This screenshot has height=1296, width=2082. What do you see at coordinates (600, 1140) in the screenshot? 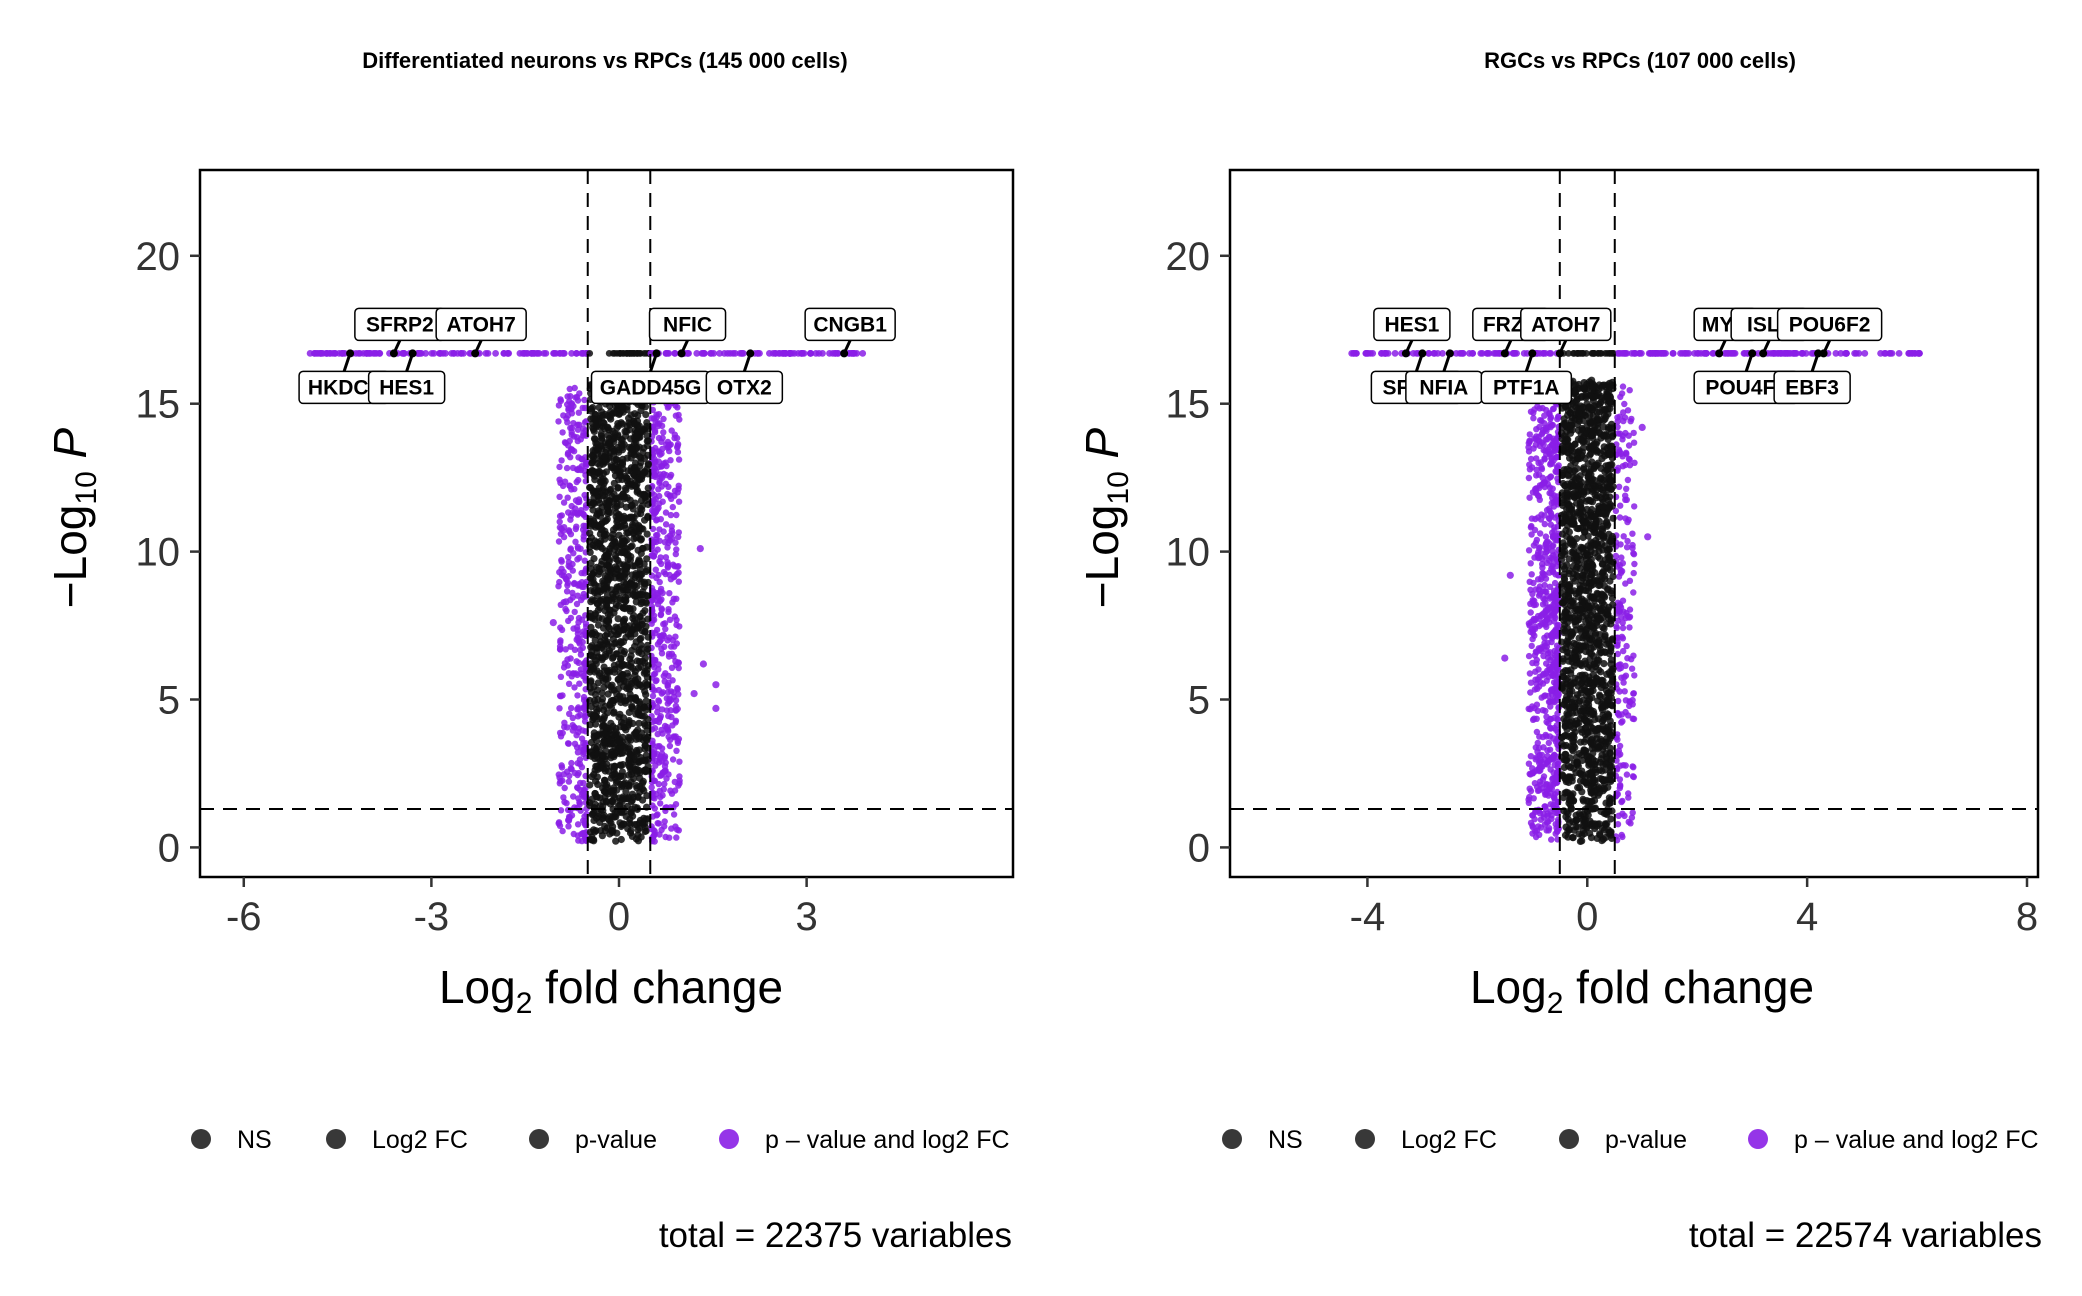
I see `legend: NS Log2 FC p-value p – value and log2 FC` at bounding box center [600, 1140].